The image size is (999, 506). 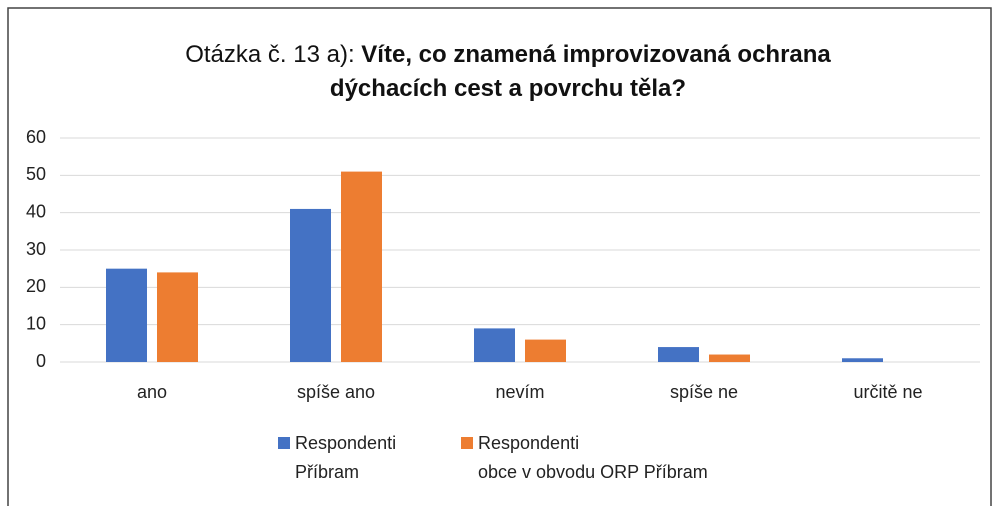 What do you see at coordinates (593, 457) in the screenshot?
I see `legend-label: Respondenti obce v obvodu ORP Příbram` at bounding box center [593, 457].